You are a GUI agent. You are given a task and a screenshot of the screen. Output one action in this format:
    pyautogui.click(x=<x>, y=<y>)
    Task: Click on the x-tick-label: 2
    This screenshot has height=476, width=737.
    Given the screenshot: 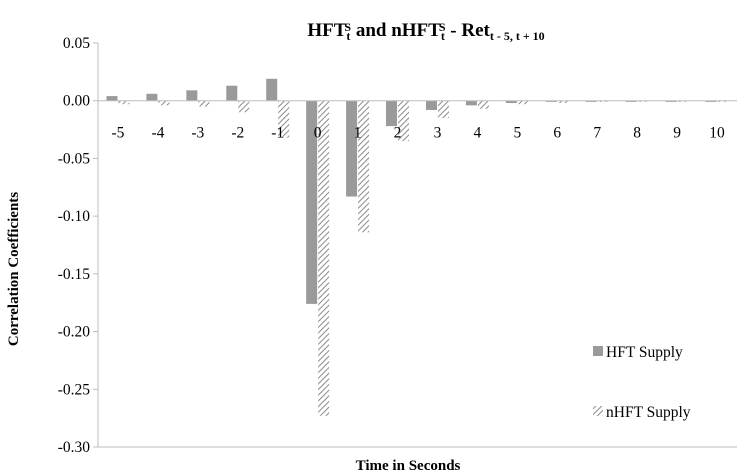 What is the action you would take?
    pyautogui.click(x=398, y=133)
    